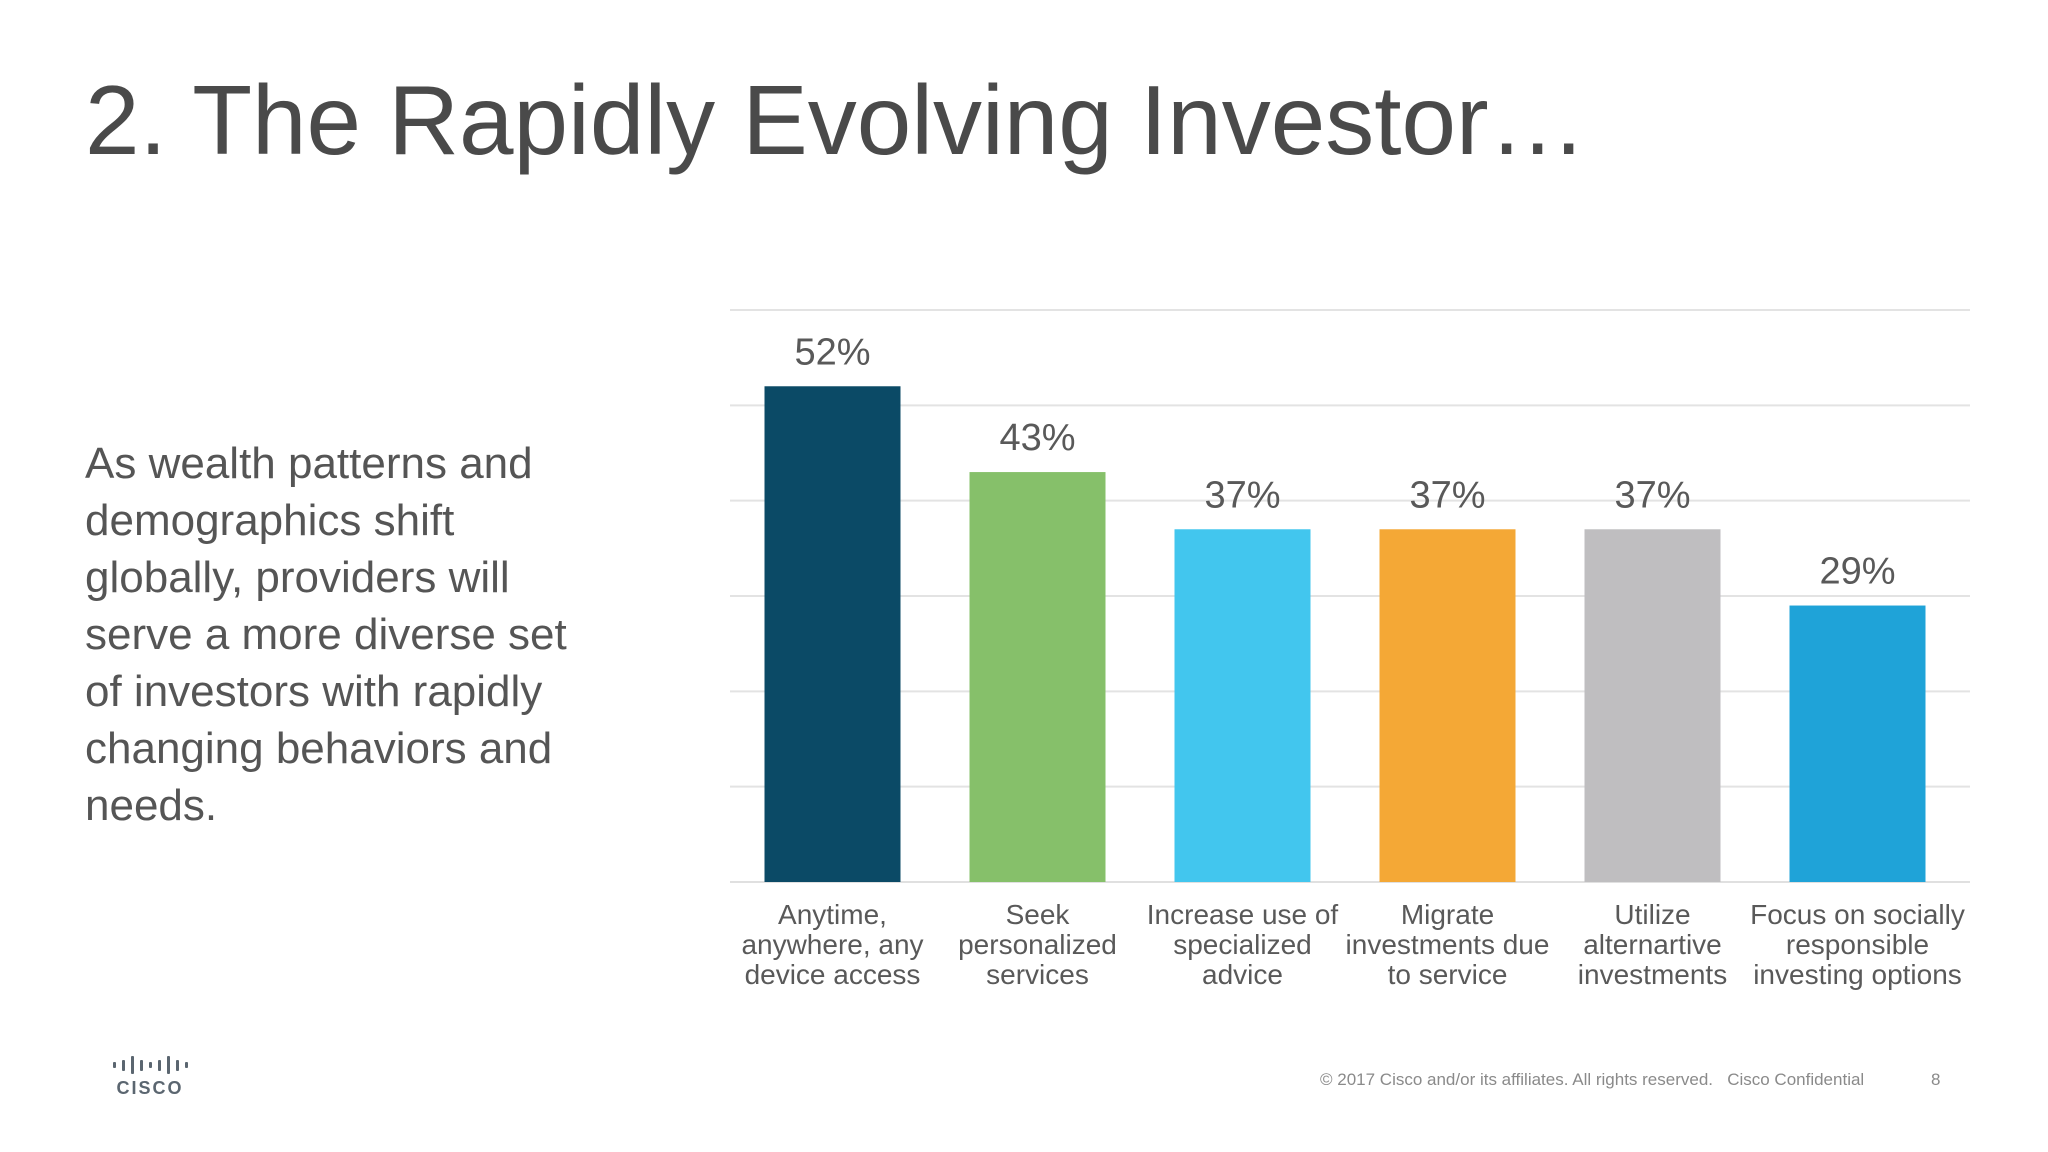  I want to click on category-label: device access, so click(833, 974).